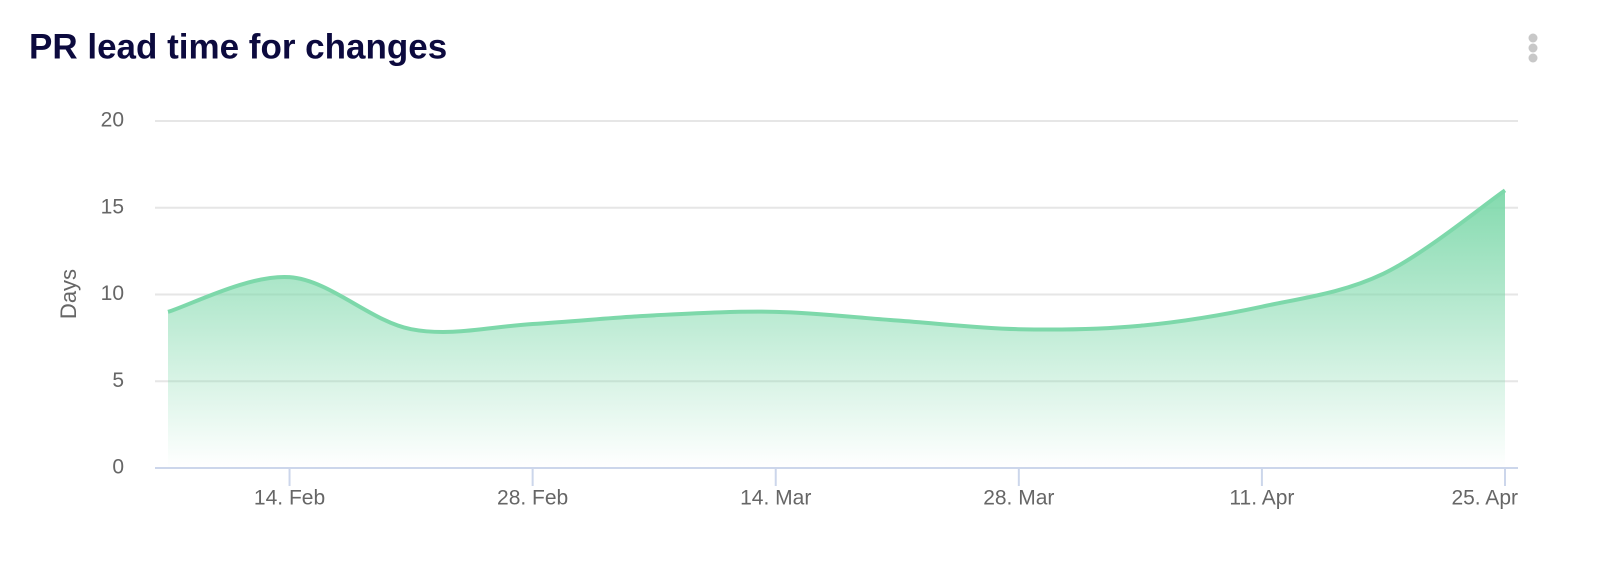  I want to click on y-axis-label: Days, so click(68, 294).